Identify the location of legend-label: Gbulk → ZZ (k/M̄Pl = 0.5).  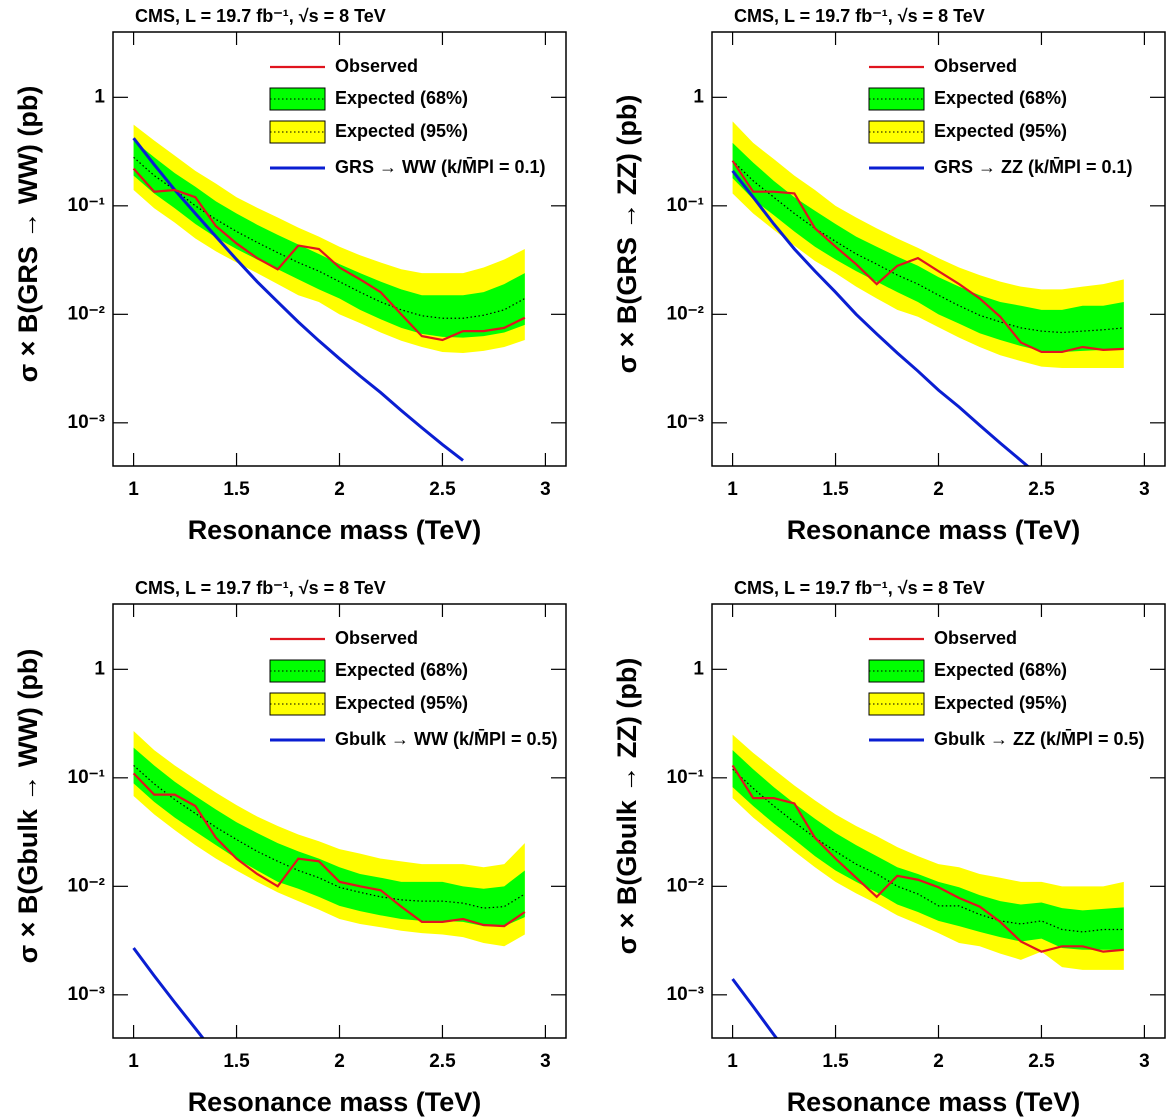
(1039, 739).